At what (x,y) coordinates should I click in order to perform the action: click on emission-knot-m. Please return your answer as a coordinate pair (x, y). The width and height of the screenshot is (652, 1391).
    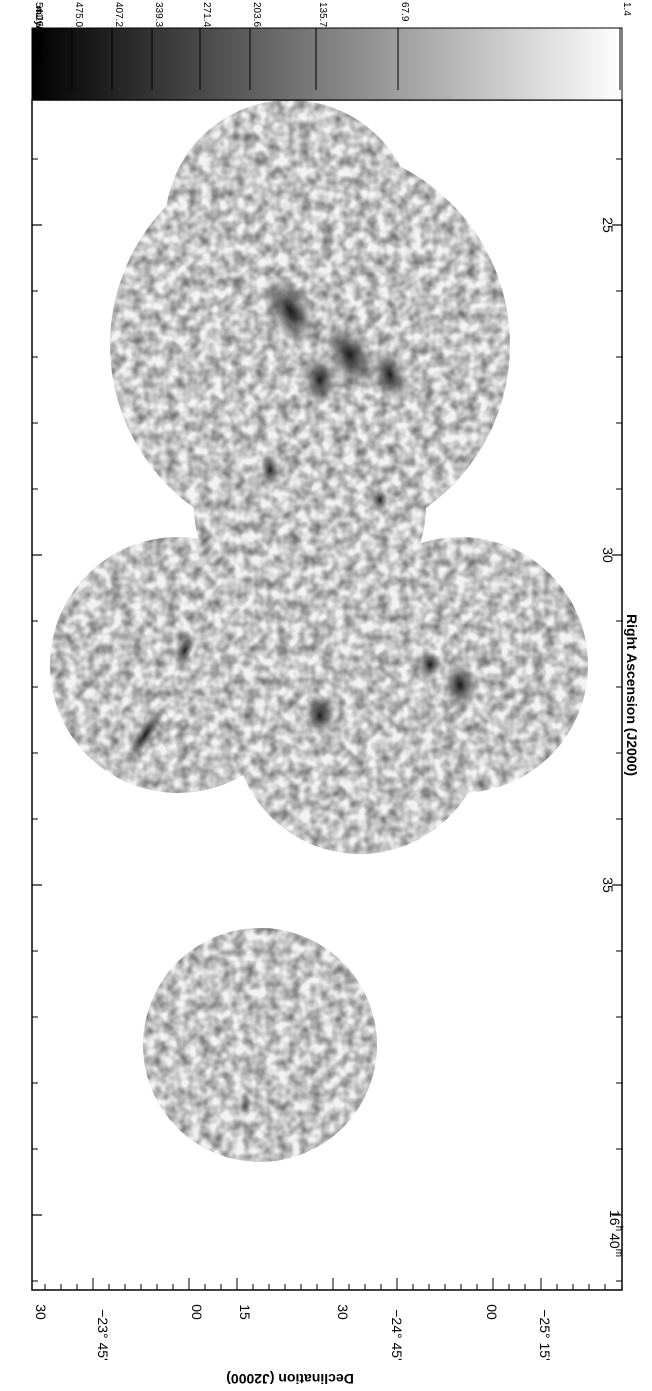
    Looking at the image, I should click on (270, 925).